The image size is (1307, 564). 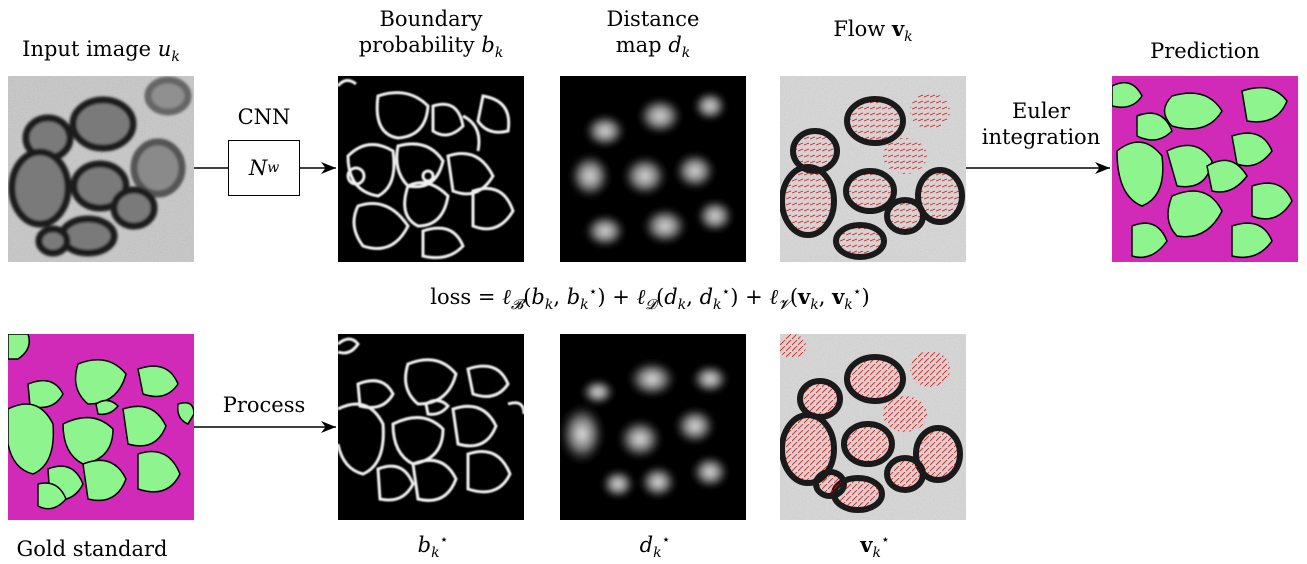 What do you see at coordinates (264, 117) in the screenshot?
I see `cnn-label: CNN` at bounding box center [264, 117].